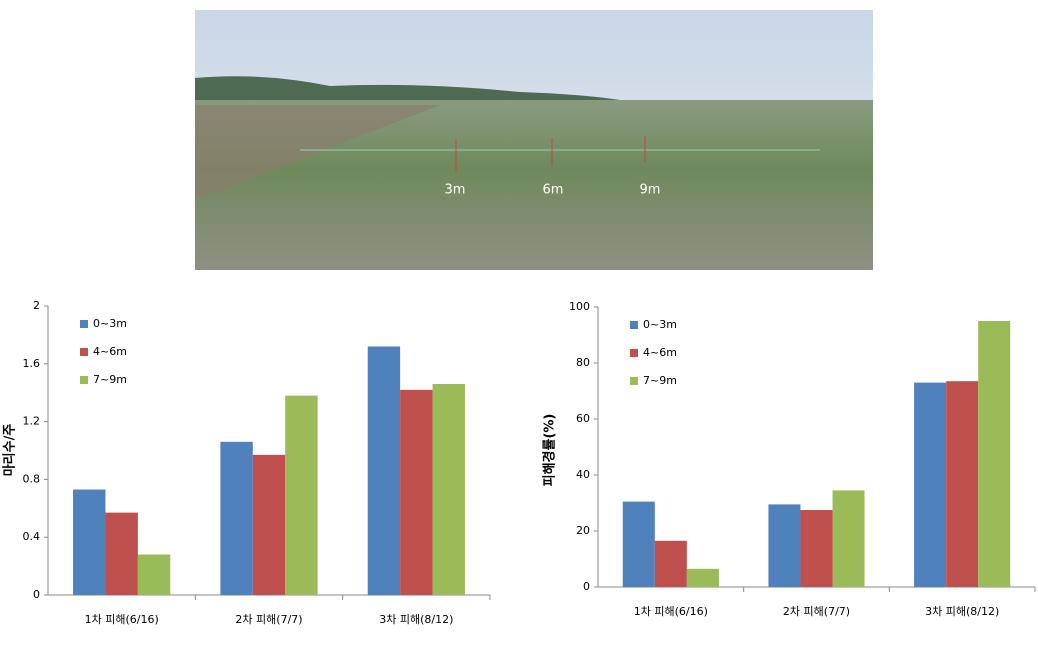 This screenshot has height=648, width=1038. I want to click on y-tick-label: 0.4, so click(32, 536).